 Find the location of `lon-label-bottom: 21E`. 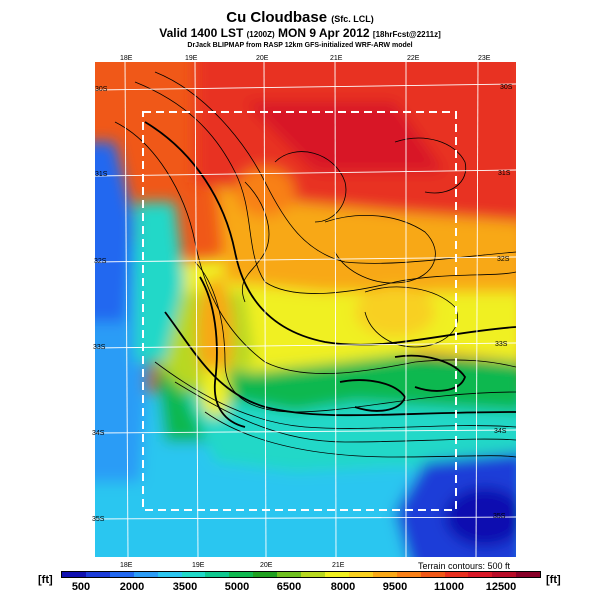

lon-label-bottom: 21E is located at coordinates (338, 565).